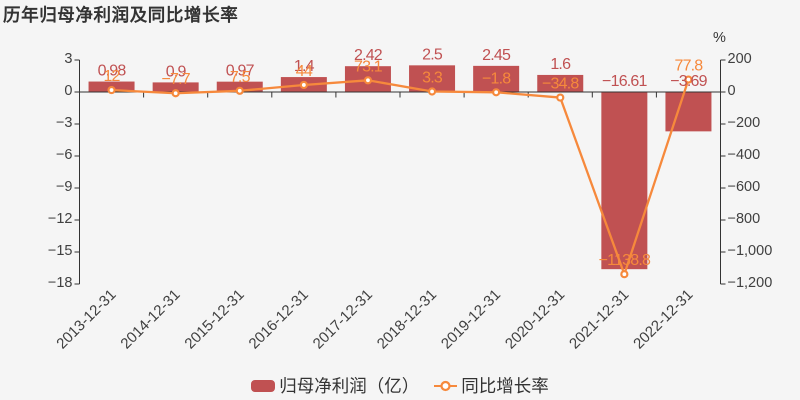 The image size is (800, 400). I want to click on x-axis-label: 2020-12-31, so click(535, 319).